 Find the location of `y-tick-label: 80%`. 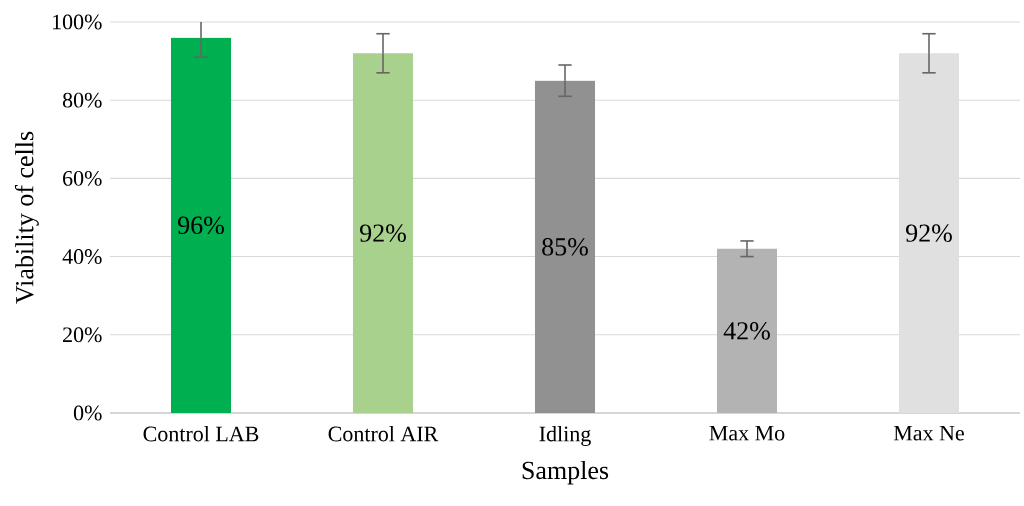

y-tick-label: 80% is located at coordinates (82, 100).